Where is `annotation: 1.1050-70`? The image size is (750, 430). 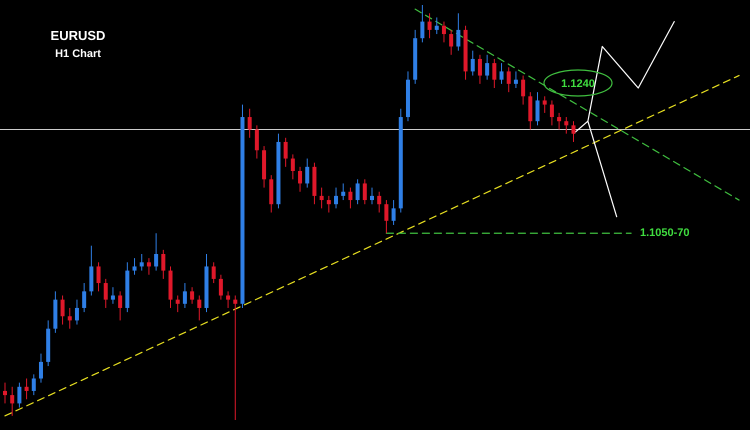
annotation: 1.1050-70 is located at coordinates (665, 233).